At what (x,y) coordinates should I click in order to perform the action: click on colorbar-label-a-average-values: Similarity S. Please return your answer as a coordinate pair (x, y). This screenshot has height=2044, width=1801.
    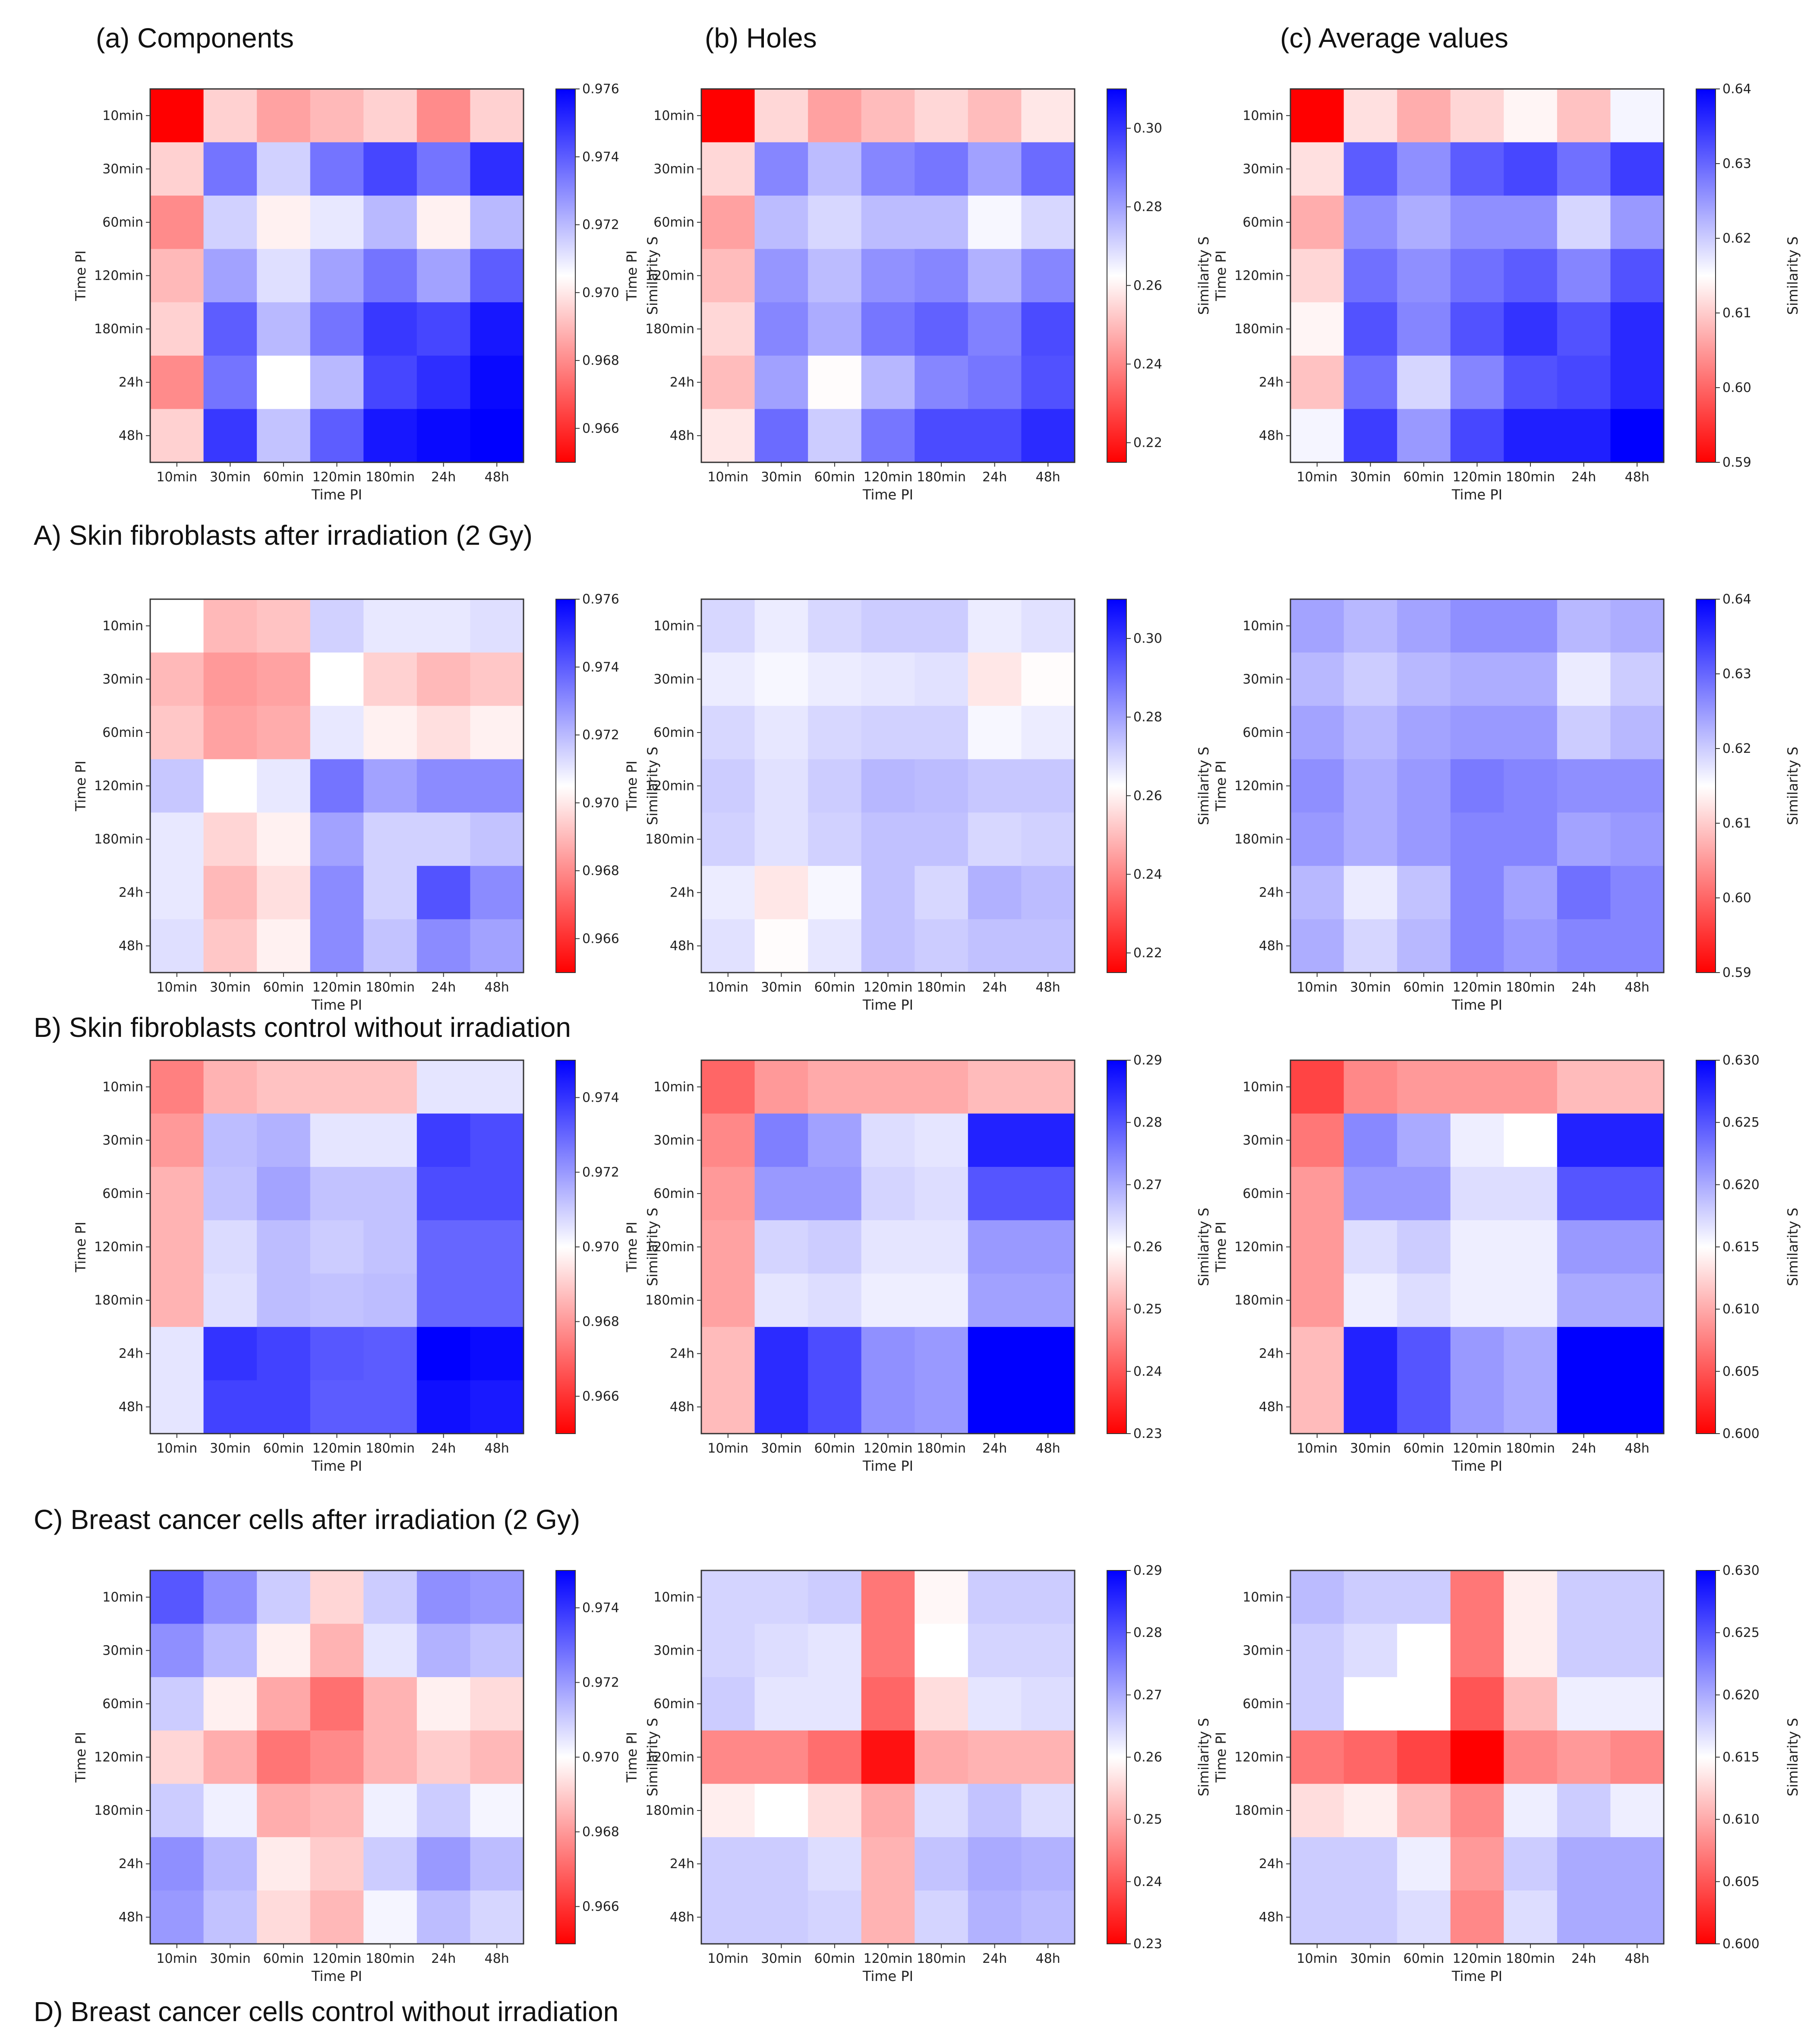
    Looking at the image, I should click on (1793, 276).